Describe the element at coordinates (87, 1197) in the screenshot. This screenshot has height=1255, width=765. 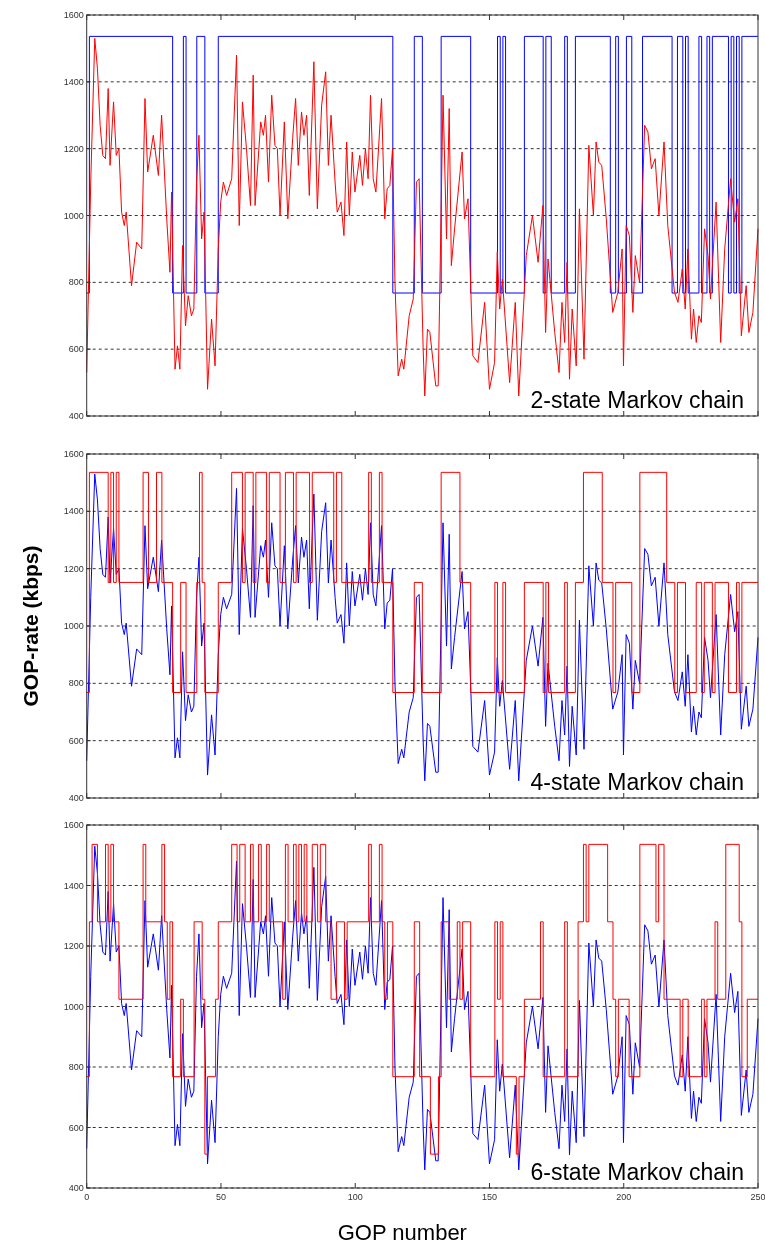
I see `x-tick-label: 0` at that location.